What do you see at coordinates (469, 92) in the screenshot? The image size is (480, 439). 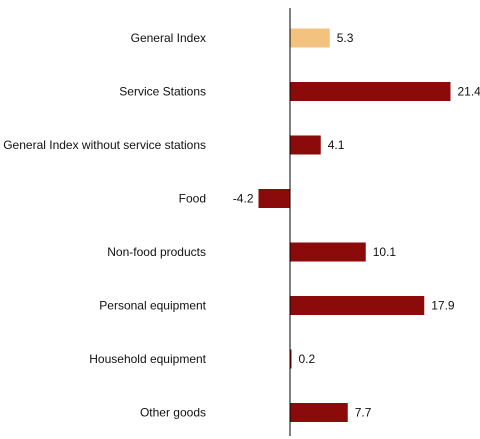 I see `value-label-1: 21.4` at bounding box center [469, 92].